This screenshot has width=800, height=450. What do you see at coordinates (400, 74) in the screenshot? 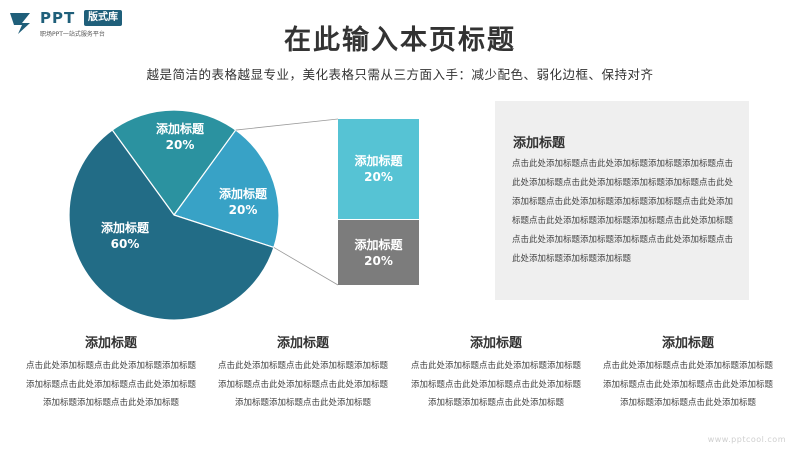
I see `page-subtitle: 越是简洁的表格越显专业，美化表格只需从三方面入手：减少配色、弱化边框、保持对齐` at bounding box center [400, 74].